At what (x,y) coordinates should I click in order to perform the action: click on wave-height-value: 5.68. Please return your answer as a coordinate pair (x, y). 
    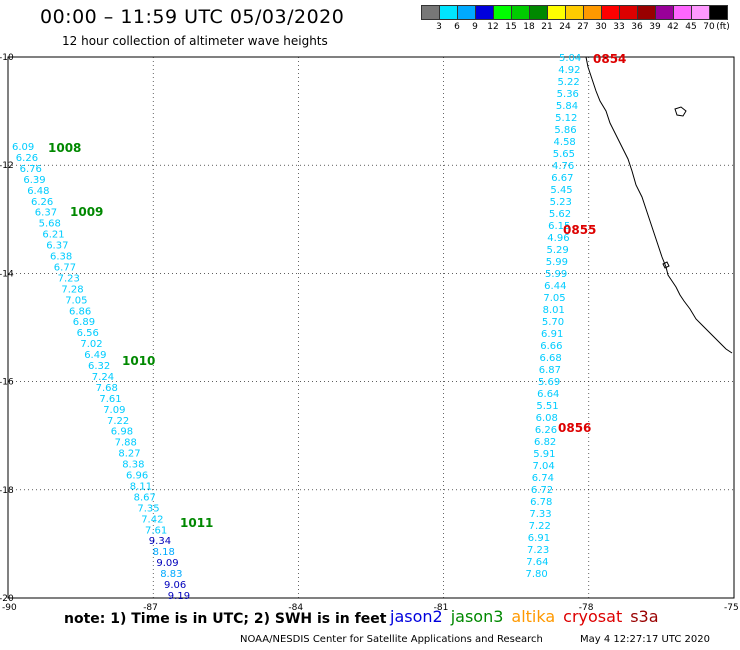
    Looking at the image, I should click on (50, 224).